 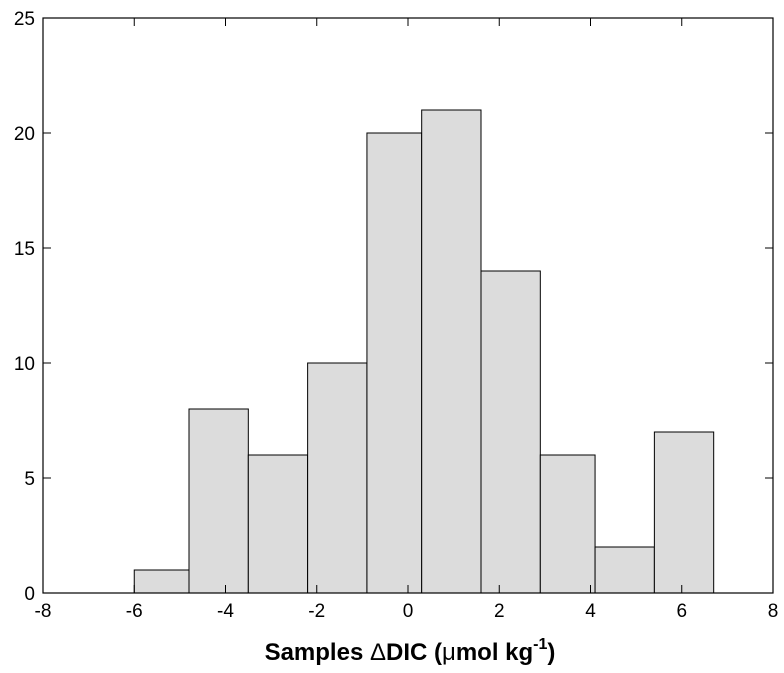 I want to click on x-axis-title-mid: DIC (, so click(x=414, y=652).